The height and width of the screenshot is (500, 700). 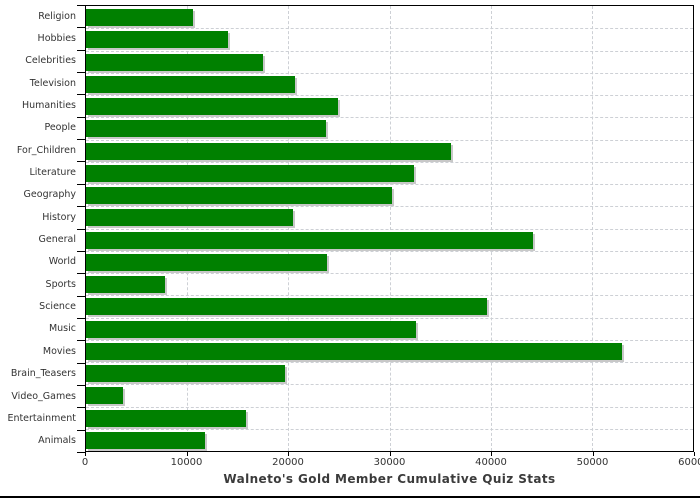 I want to click on bar-brain-teasers, so click(x=186, y=373).